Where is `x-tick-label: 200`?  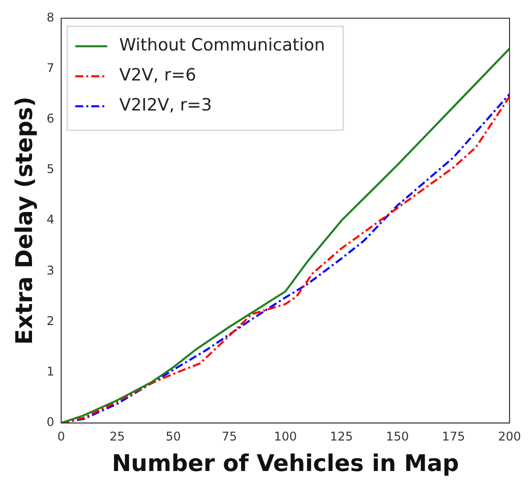
x-tick-label: 200 is located at coordinates (509, 436).